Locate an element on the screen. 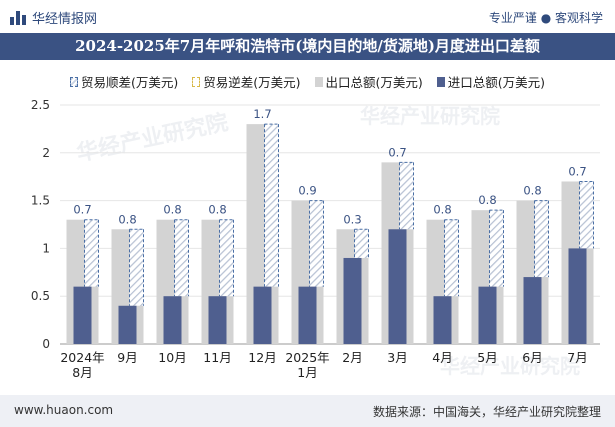 This screenshot has width=615, height=427. legend-item-surplus: 贸易顺差(万美元) is located at coordinates (124, 81).